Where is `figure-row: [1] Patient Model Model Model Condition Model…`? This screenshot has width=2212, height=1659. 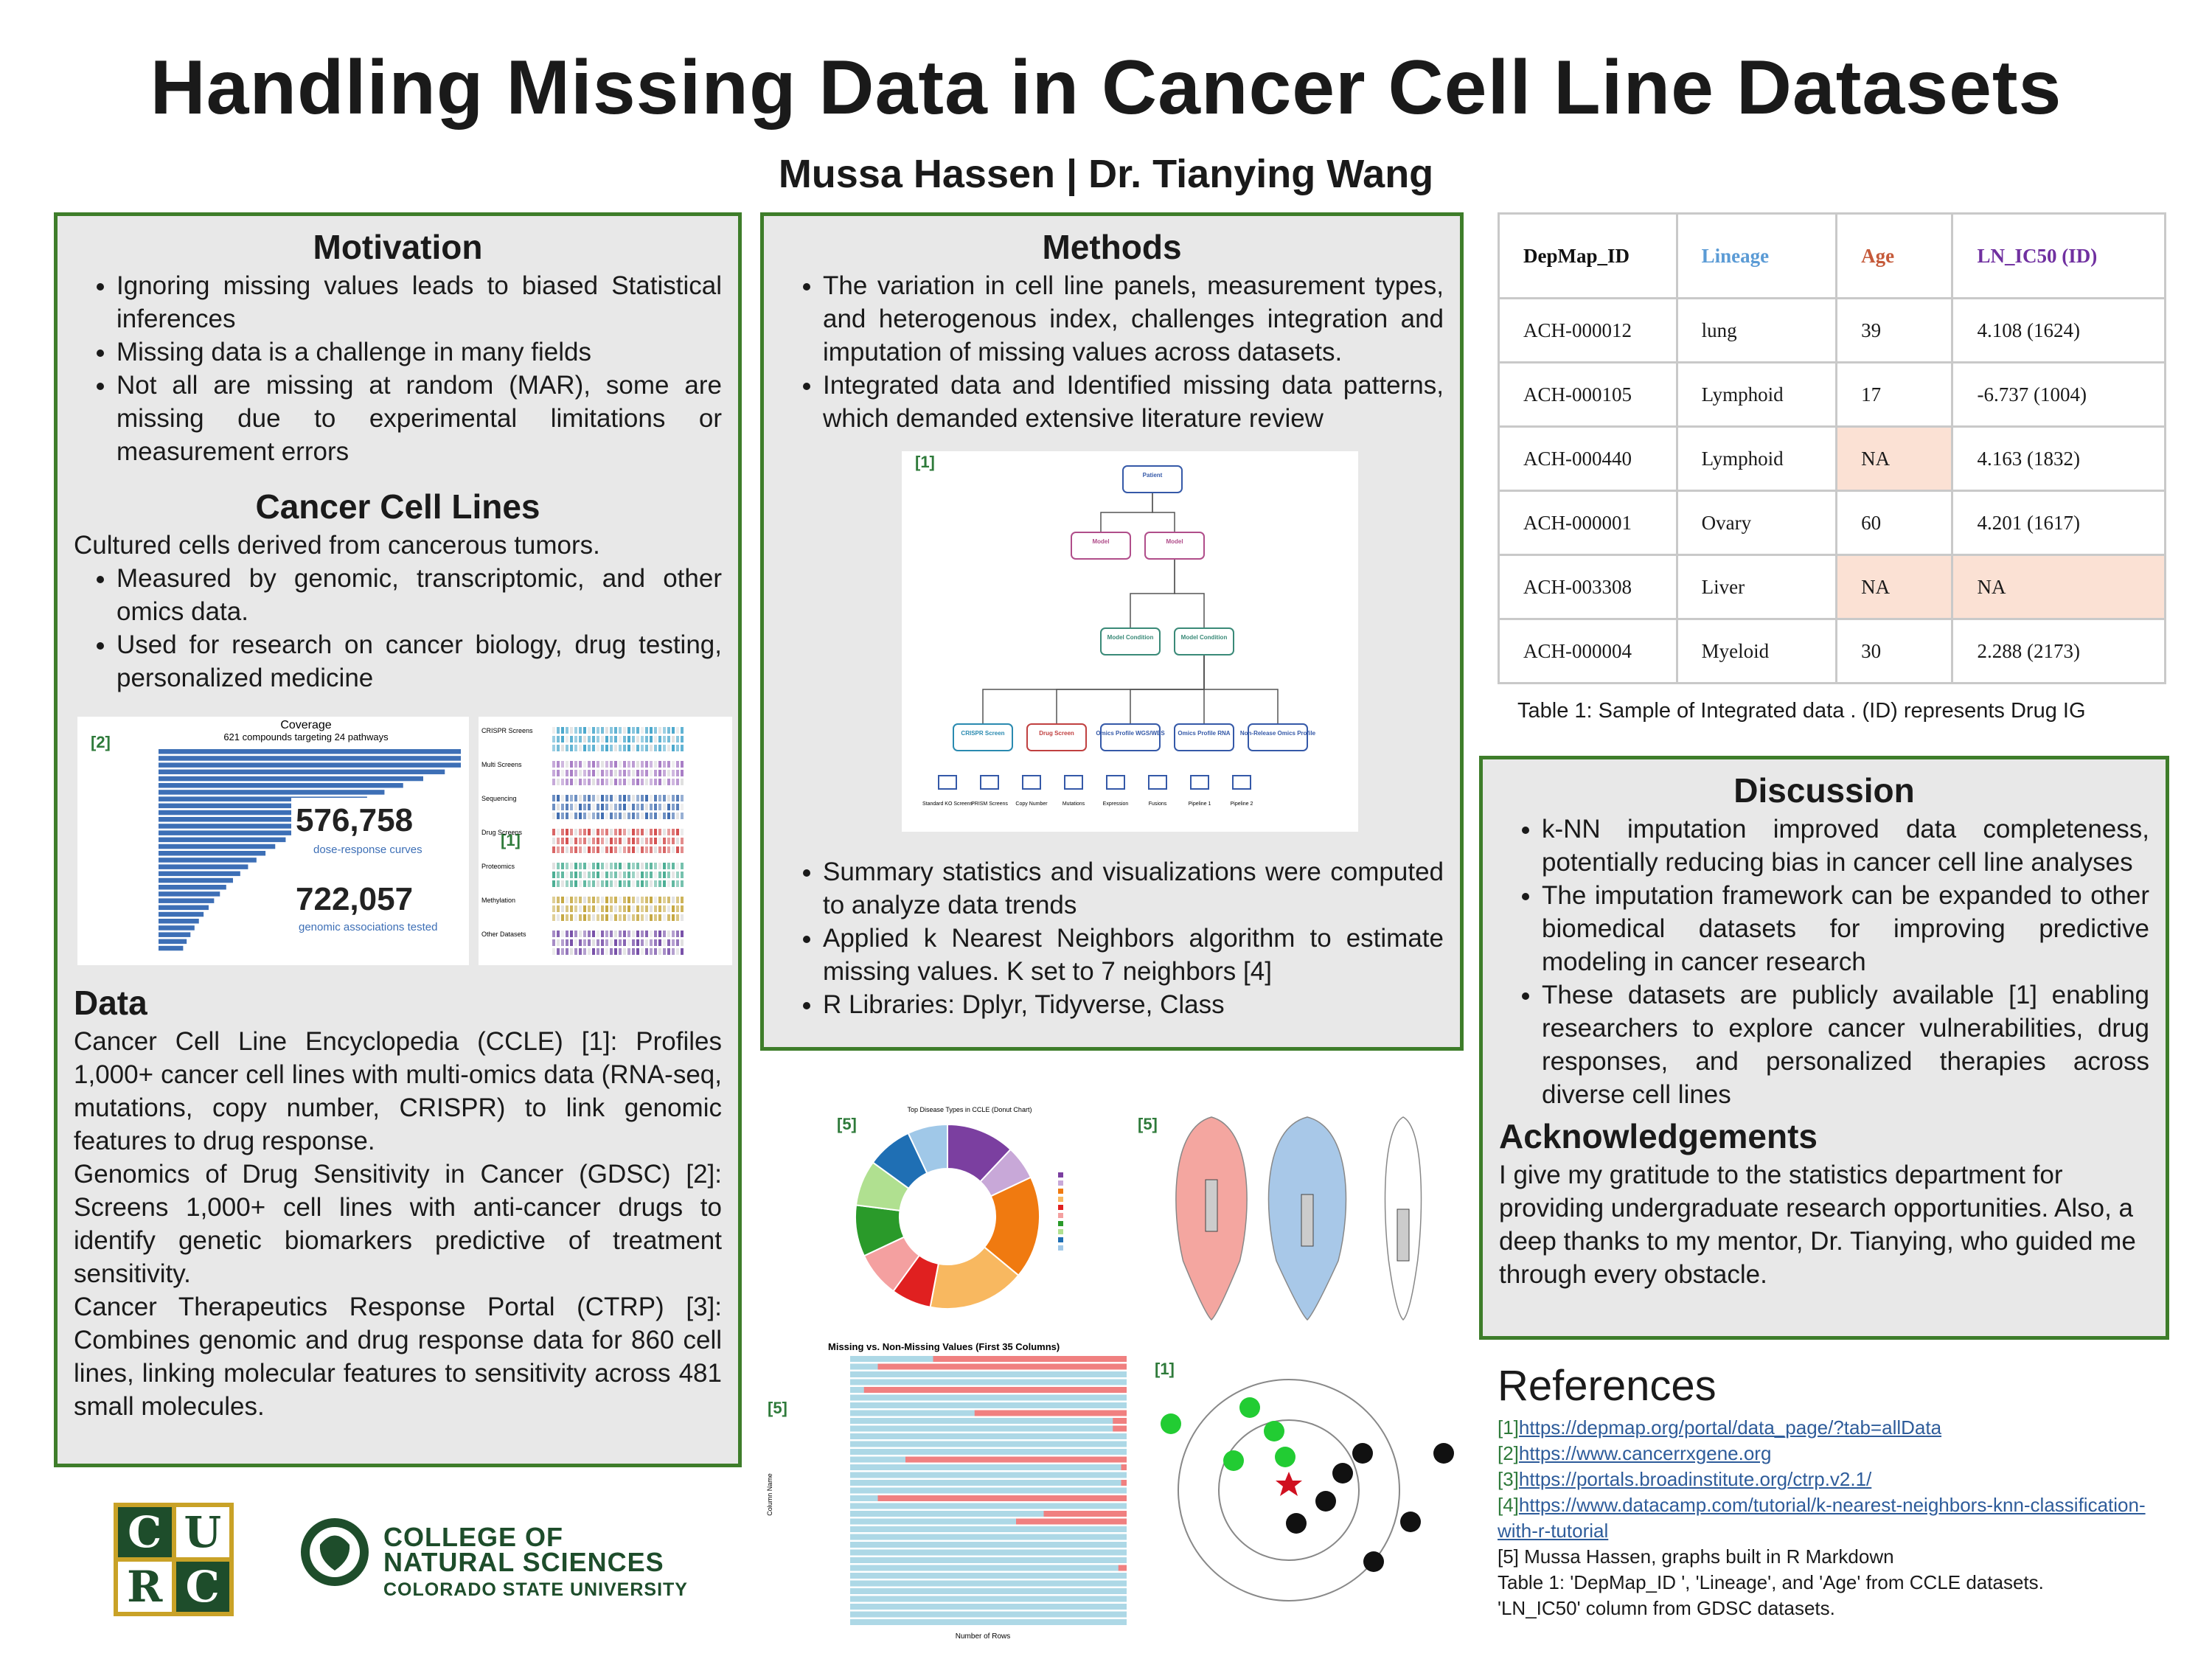 figure-row: [1] Patient Model Model Model Condition Model… is located at coordinates (1112, 645).